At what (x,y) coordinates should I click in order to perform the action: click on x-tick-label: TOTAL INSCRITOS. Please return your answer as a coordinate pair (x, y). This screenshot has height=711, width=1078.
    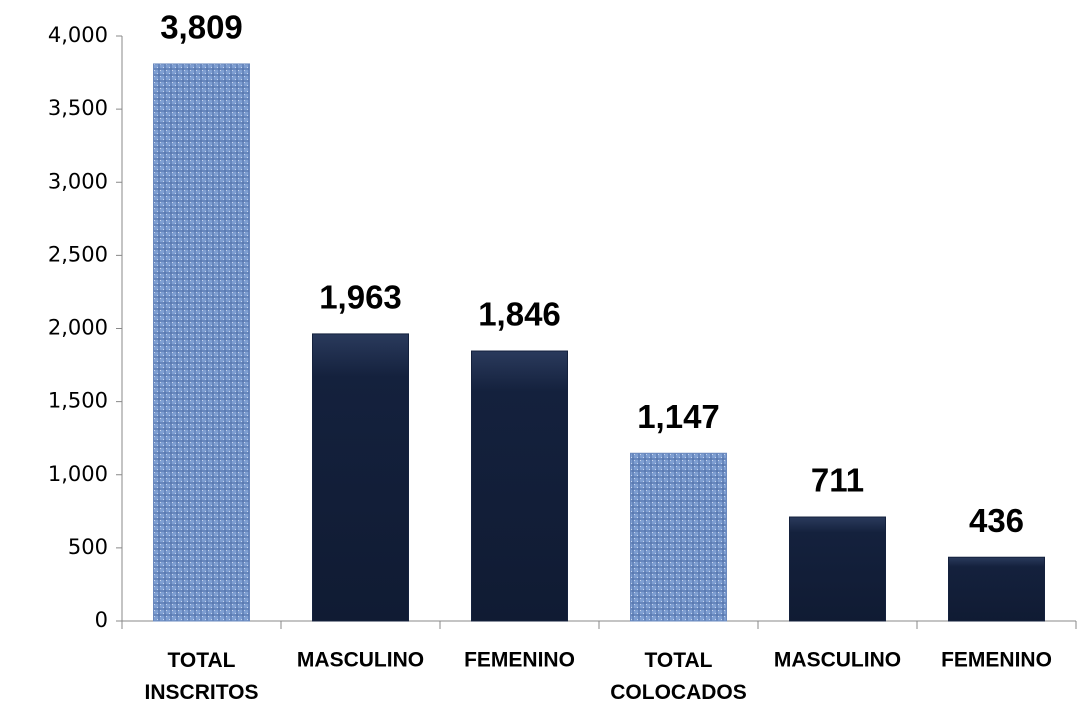
    Looking at the image, I should click on (202, 676).